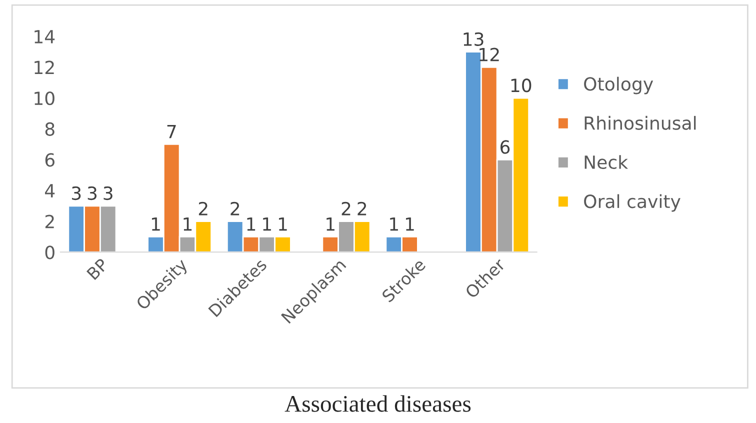 The width and height of the screenshot is (756, 423). I want to click on text: Associated diseases, so click(377, 403).